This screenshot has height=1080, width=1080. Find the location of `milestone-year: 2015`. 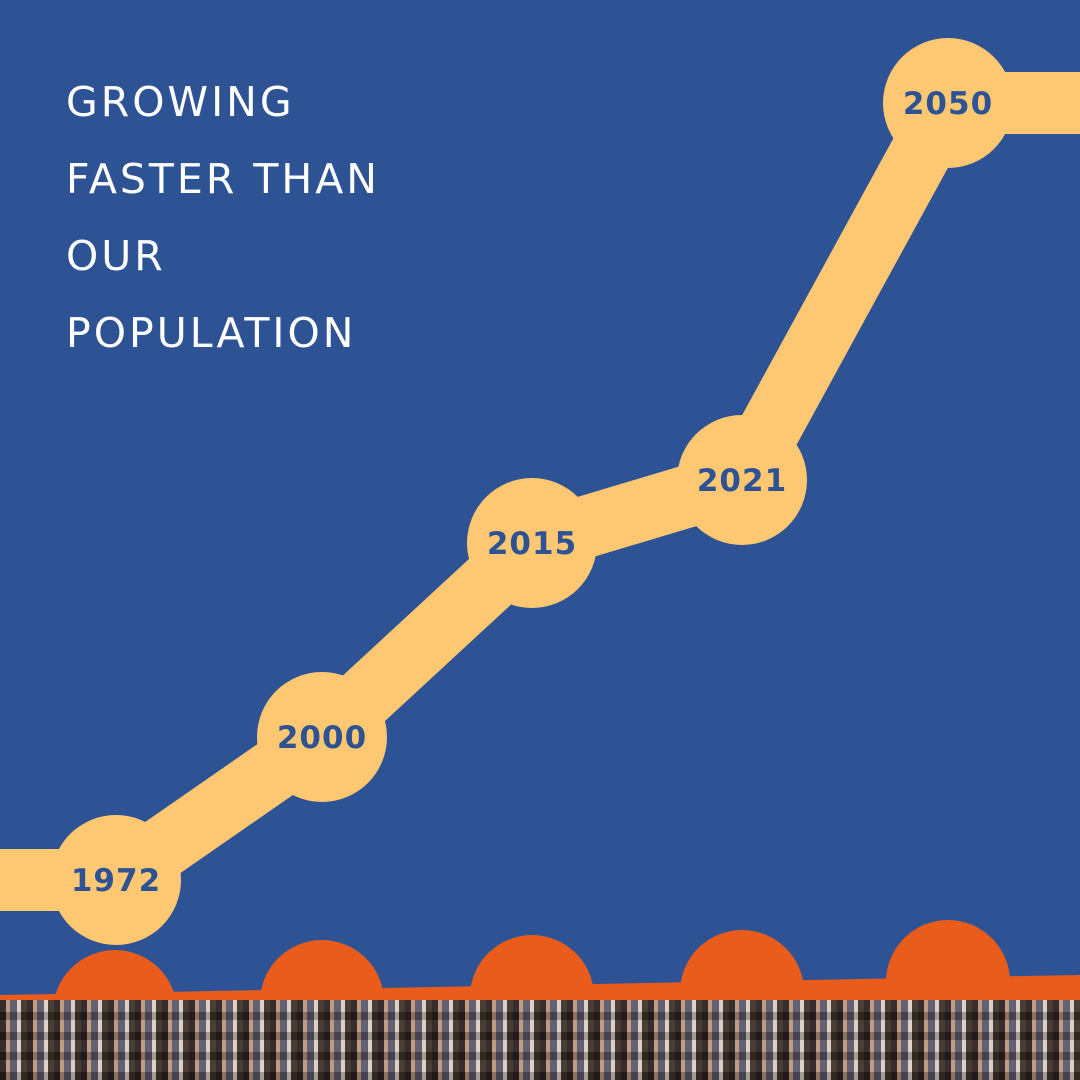

milestone-year: 2015 is located at coordinates (532, 544).